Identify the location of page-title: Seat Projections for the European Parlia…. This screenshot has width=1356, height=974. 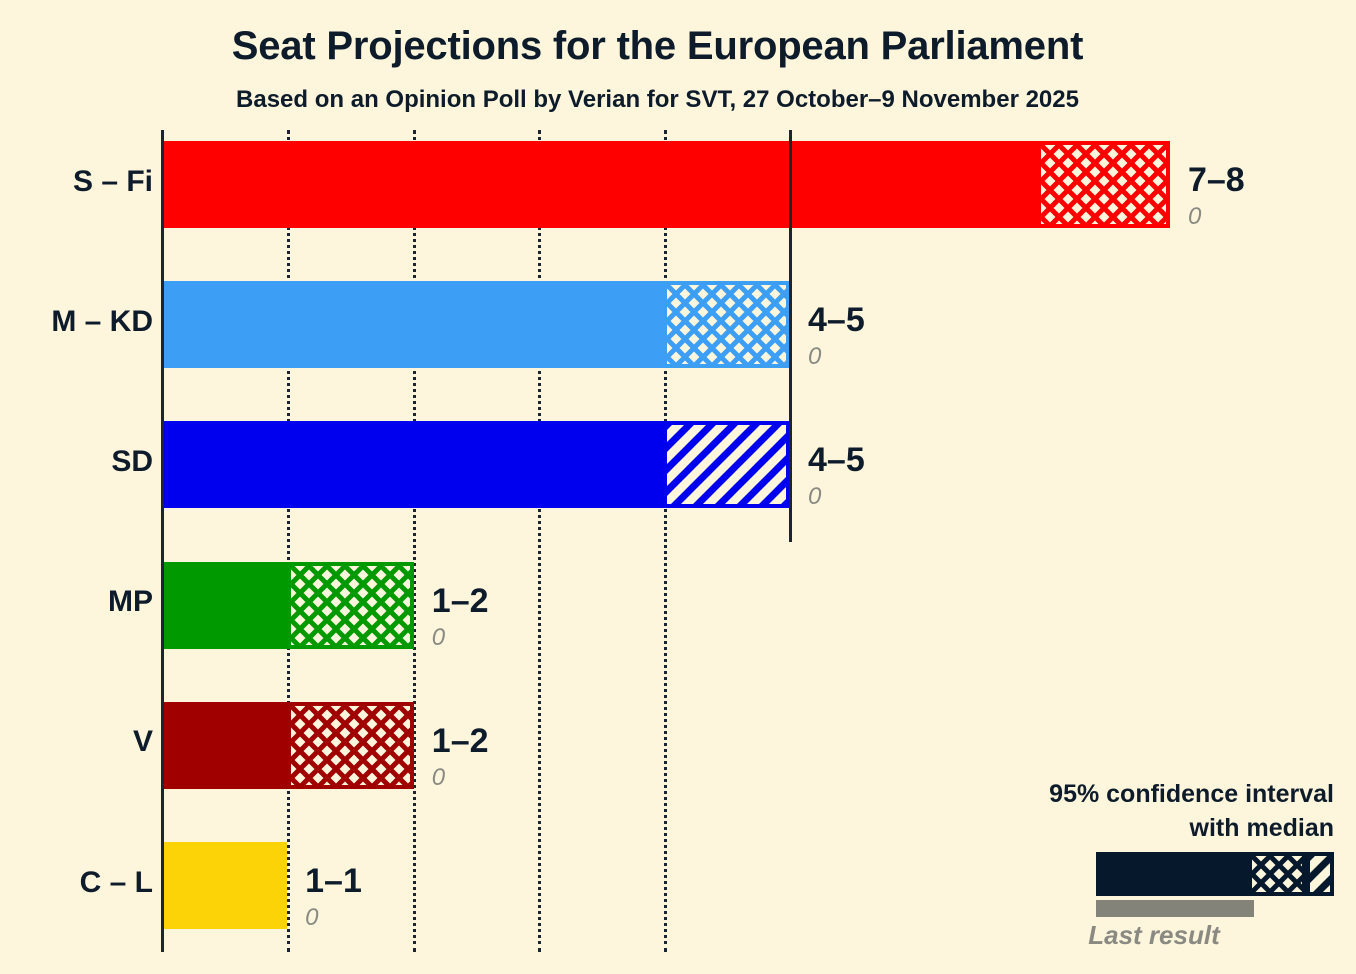
(657, 46).